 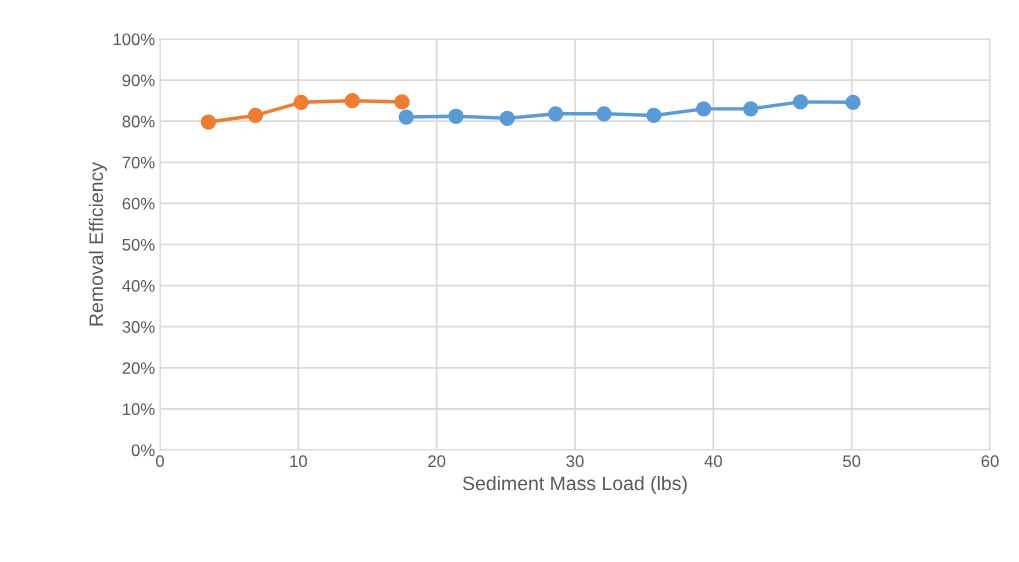 I want to click on y-tick-label: 80%, so click(x=138, y=121).